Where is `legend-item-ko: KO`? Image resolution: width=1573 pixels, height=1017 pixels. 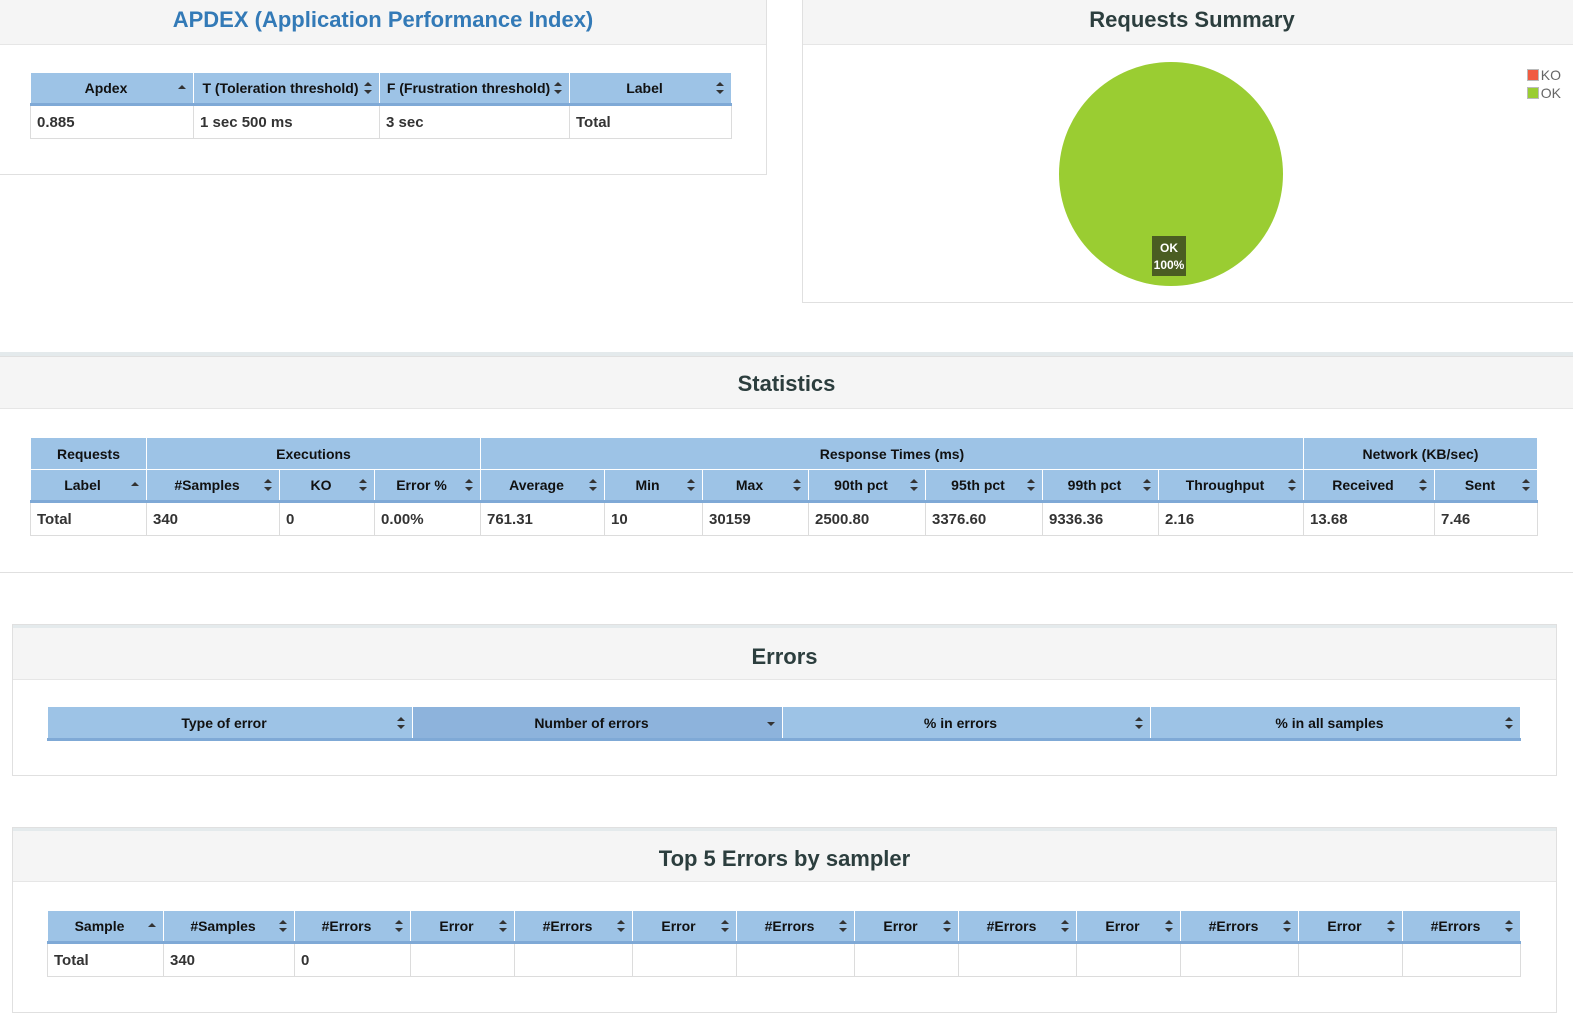 legend-item-ko: KO is located at coordinates (1543, 75).